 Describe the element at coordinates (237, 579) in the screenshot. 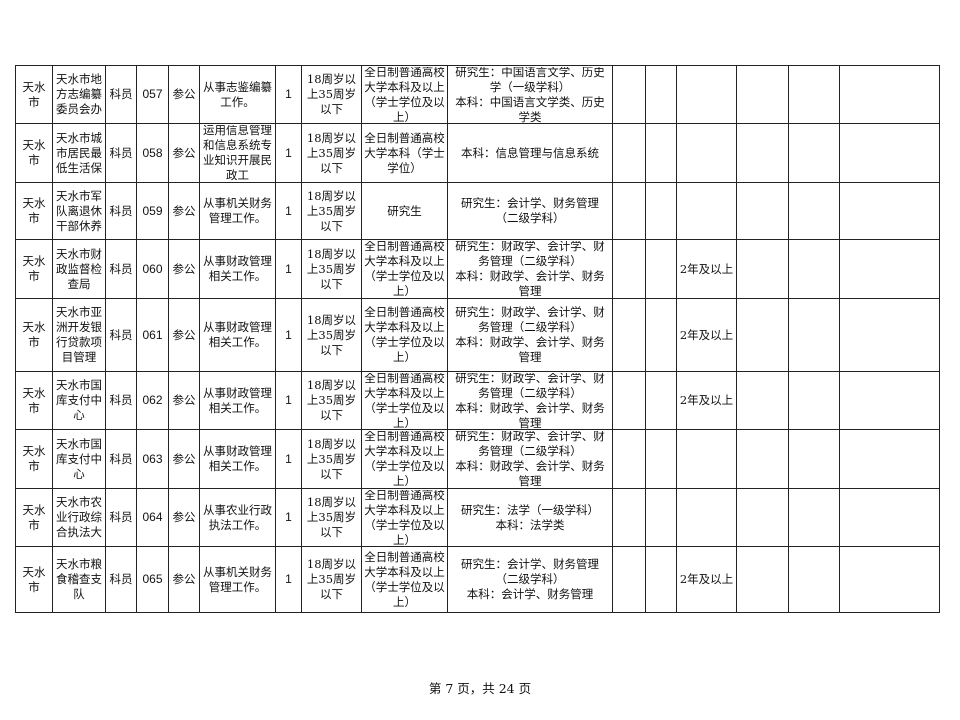

I see `cell-duty-text: 从事机关财务管理工作。` at that location.